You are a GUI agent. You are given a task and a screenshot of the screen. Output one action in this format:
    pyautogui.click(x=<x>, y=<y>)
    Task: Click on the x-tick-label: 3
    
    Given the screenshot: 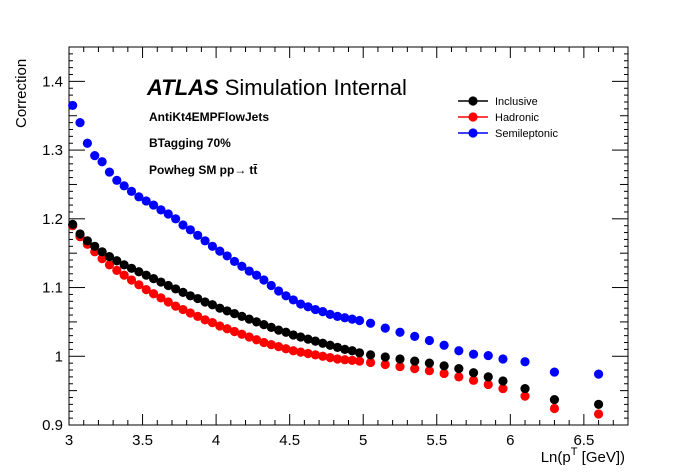 What is the action you would take?
    pyautogui.click(x=69, y=440)
    